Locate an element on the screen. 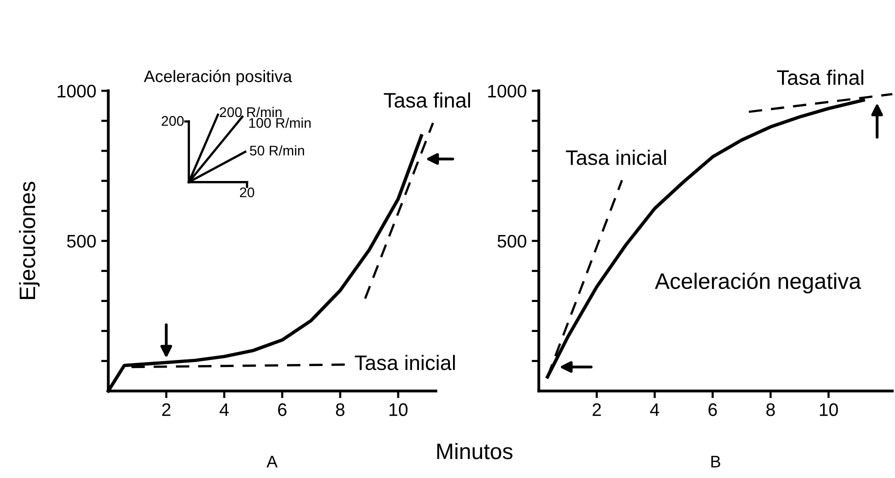  annotation: Aceleración negativa is located at coordinates (758, 283).